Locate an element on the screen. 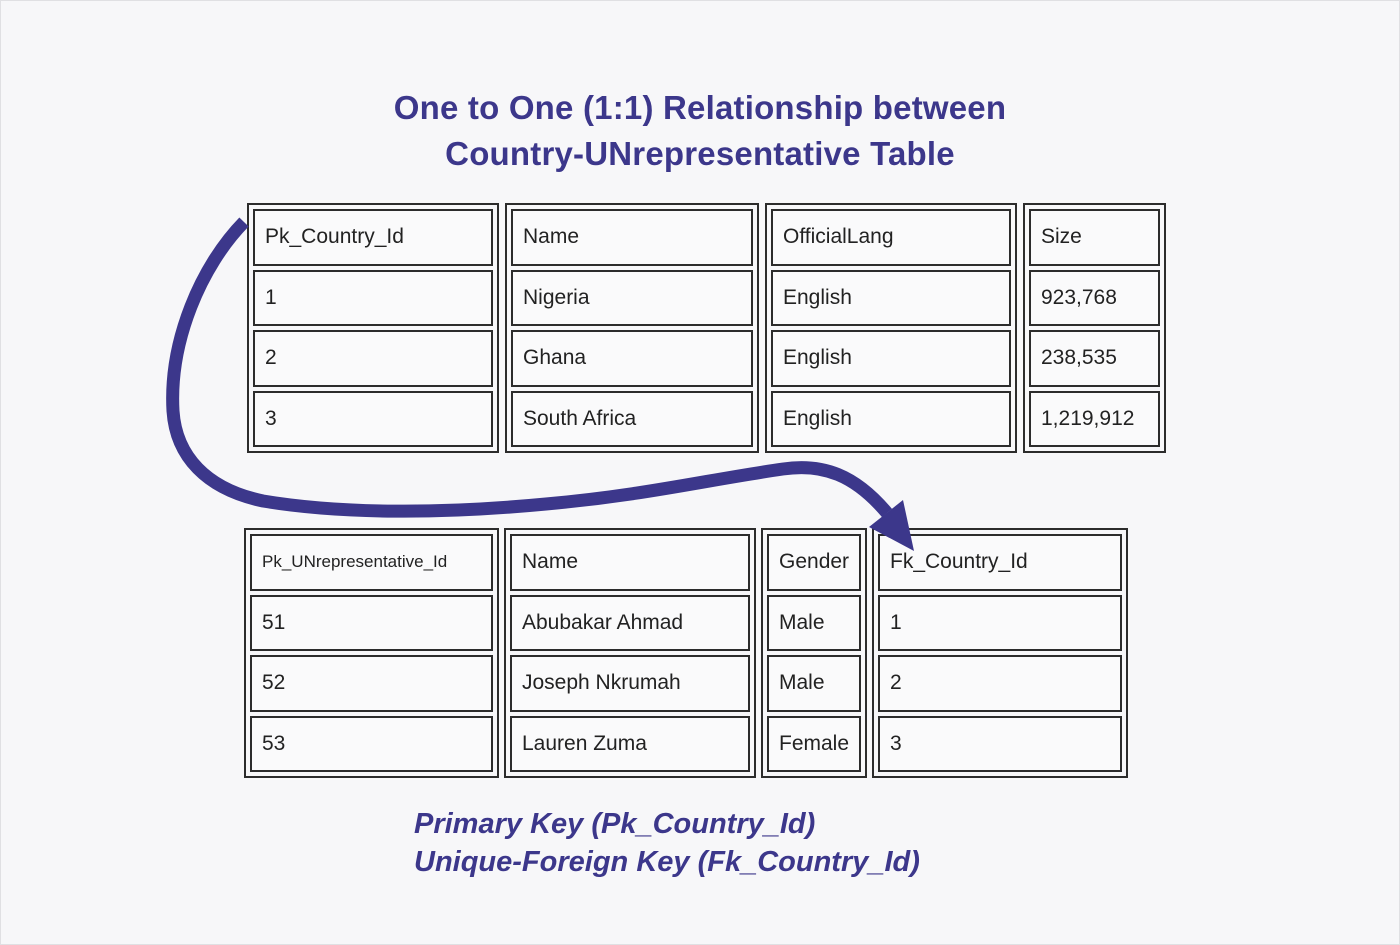 This screenshot has height=945, width=1400. column-header: Gender is located at coordinates (814, 562).